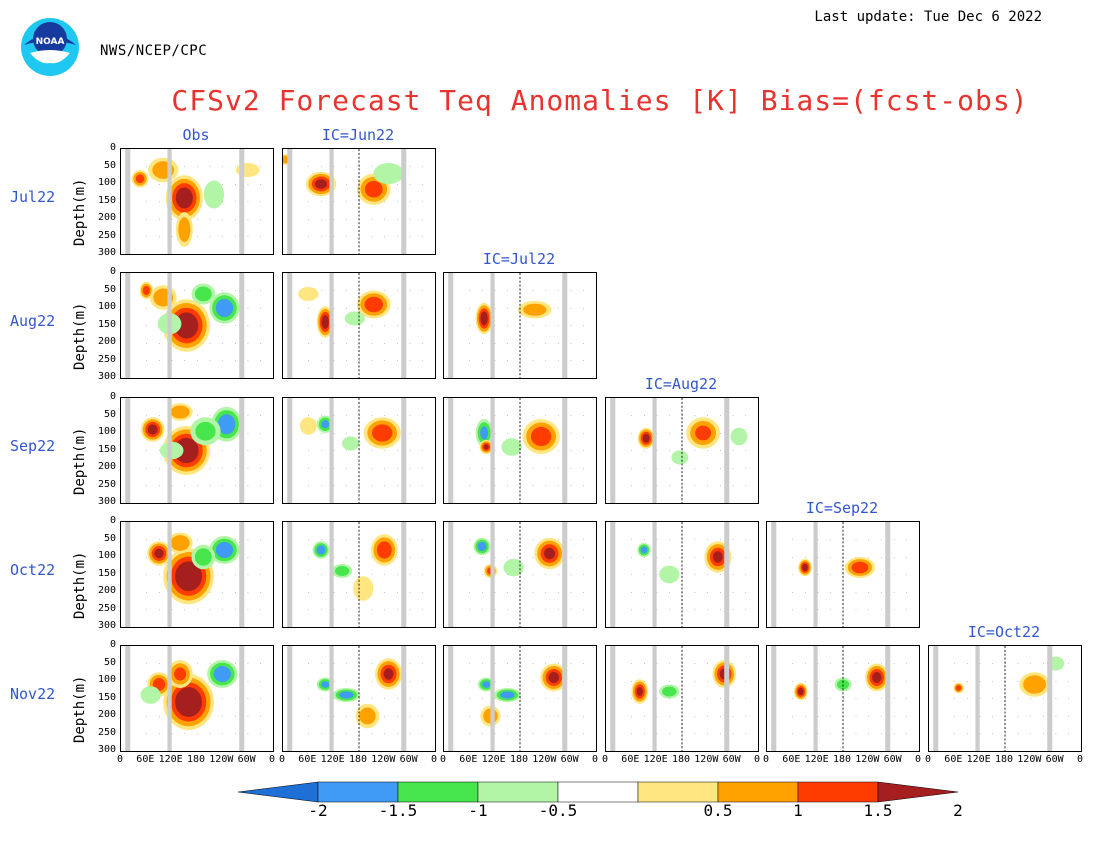 The width and height of the screenshot is (1100, 850). What do you see at coordinates (154, 51) in the screenshot?
I see `agency-label: NWS/NCEP/CPC` at bounding box center [154, 51].